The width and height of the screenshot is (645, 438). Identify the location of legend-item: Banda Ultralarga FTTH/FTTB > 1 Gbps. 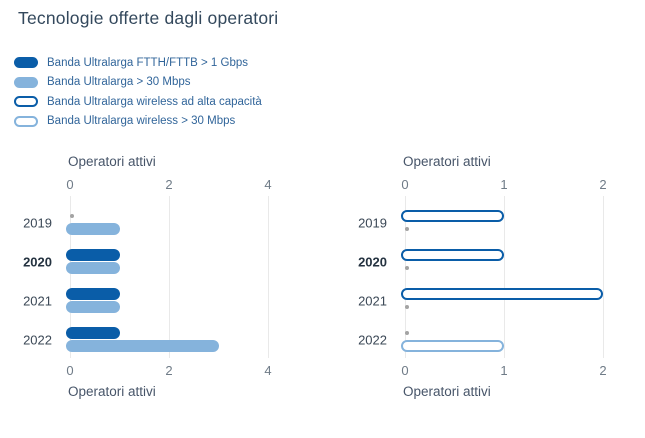
(138, 63).